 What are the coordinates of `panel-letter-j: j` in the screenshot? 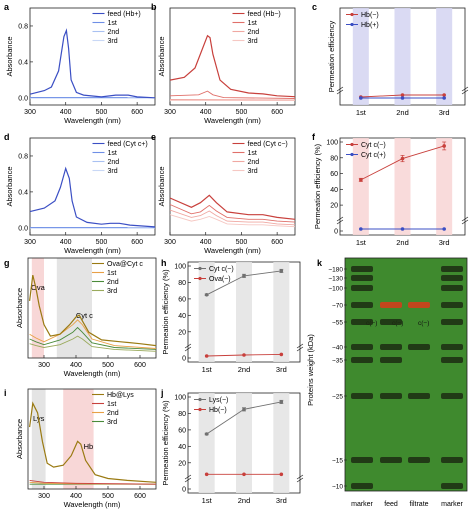 It's located at (162, 393).